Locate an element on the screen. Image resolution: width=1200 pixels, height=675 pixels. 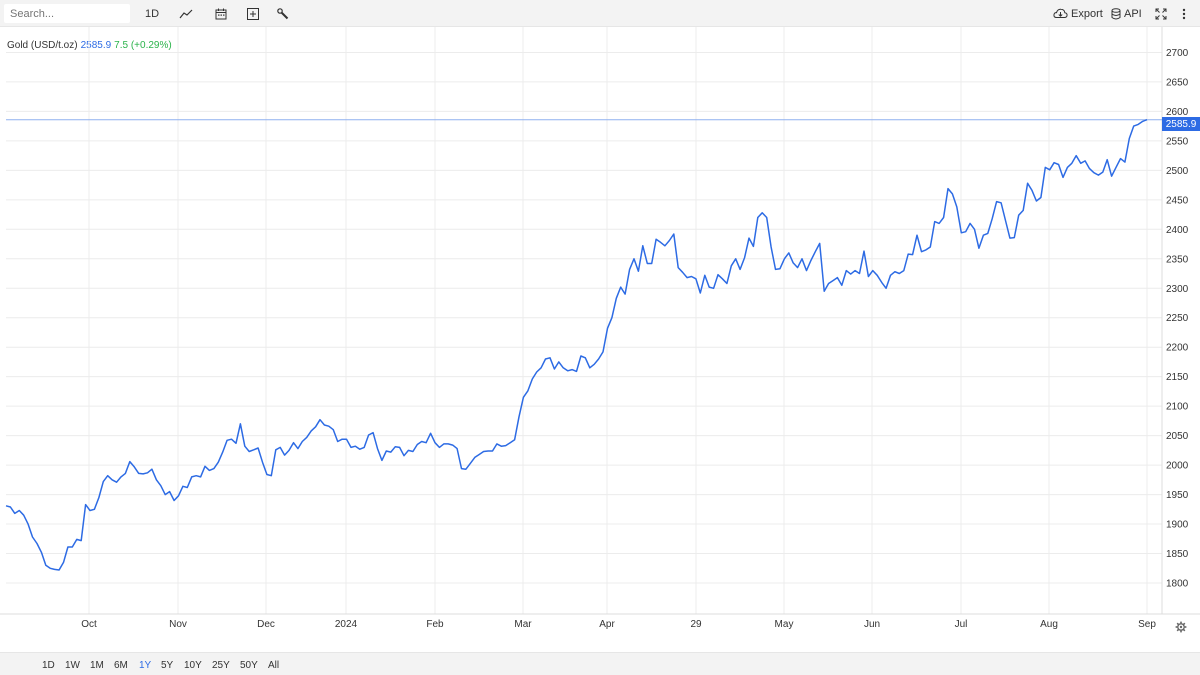
y-tick-label: 2550 is located at coordinates (1177, 141).